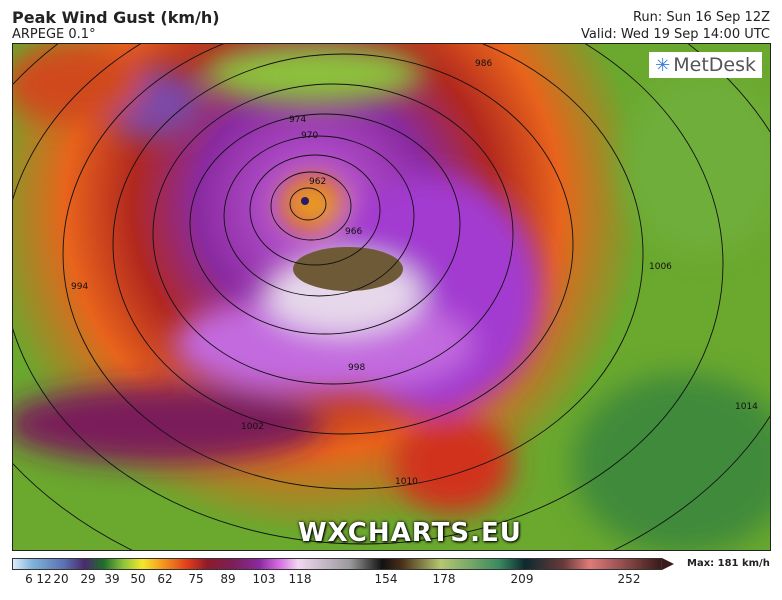  I want to click on scale-tick: 6, so click(29, 579).